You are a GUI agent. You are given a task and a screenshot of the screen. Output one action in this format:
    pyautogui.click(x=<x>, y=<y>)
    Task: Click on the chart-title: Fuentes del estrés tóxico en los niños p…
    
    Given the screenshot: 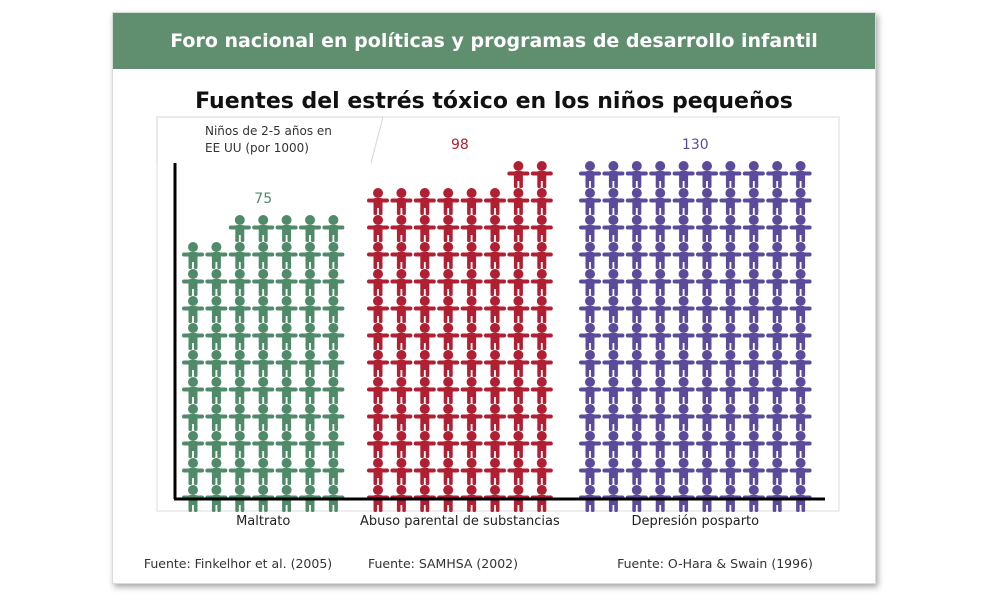 What is the action you would take?
    pyautogui.click(x=494, y=101)
    